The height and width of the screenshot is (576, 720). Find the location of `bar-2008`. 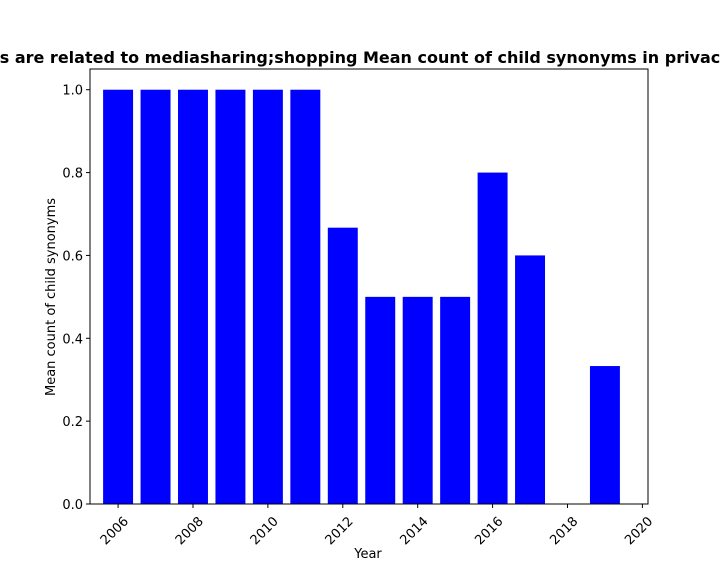

bar-2008 is located at coordinates (193, 296).